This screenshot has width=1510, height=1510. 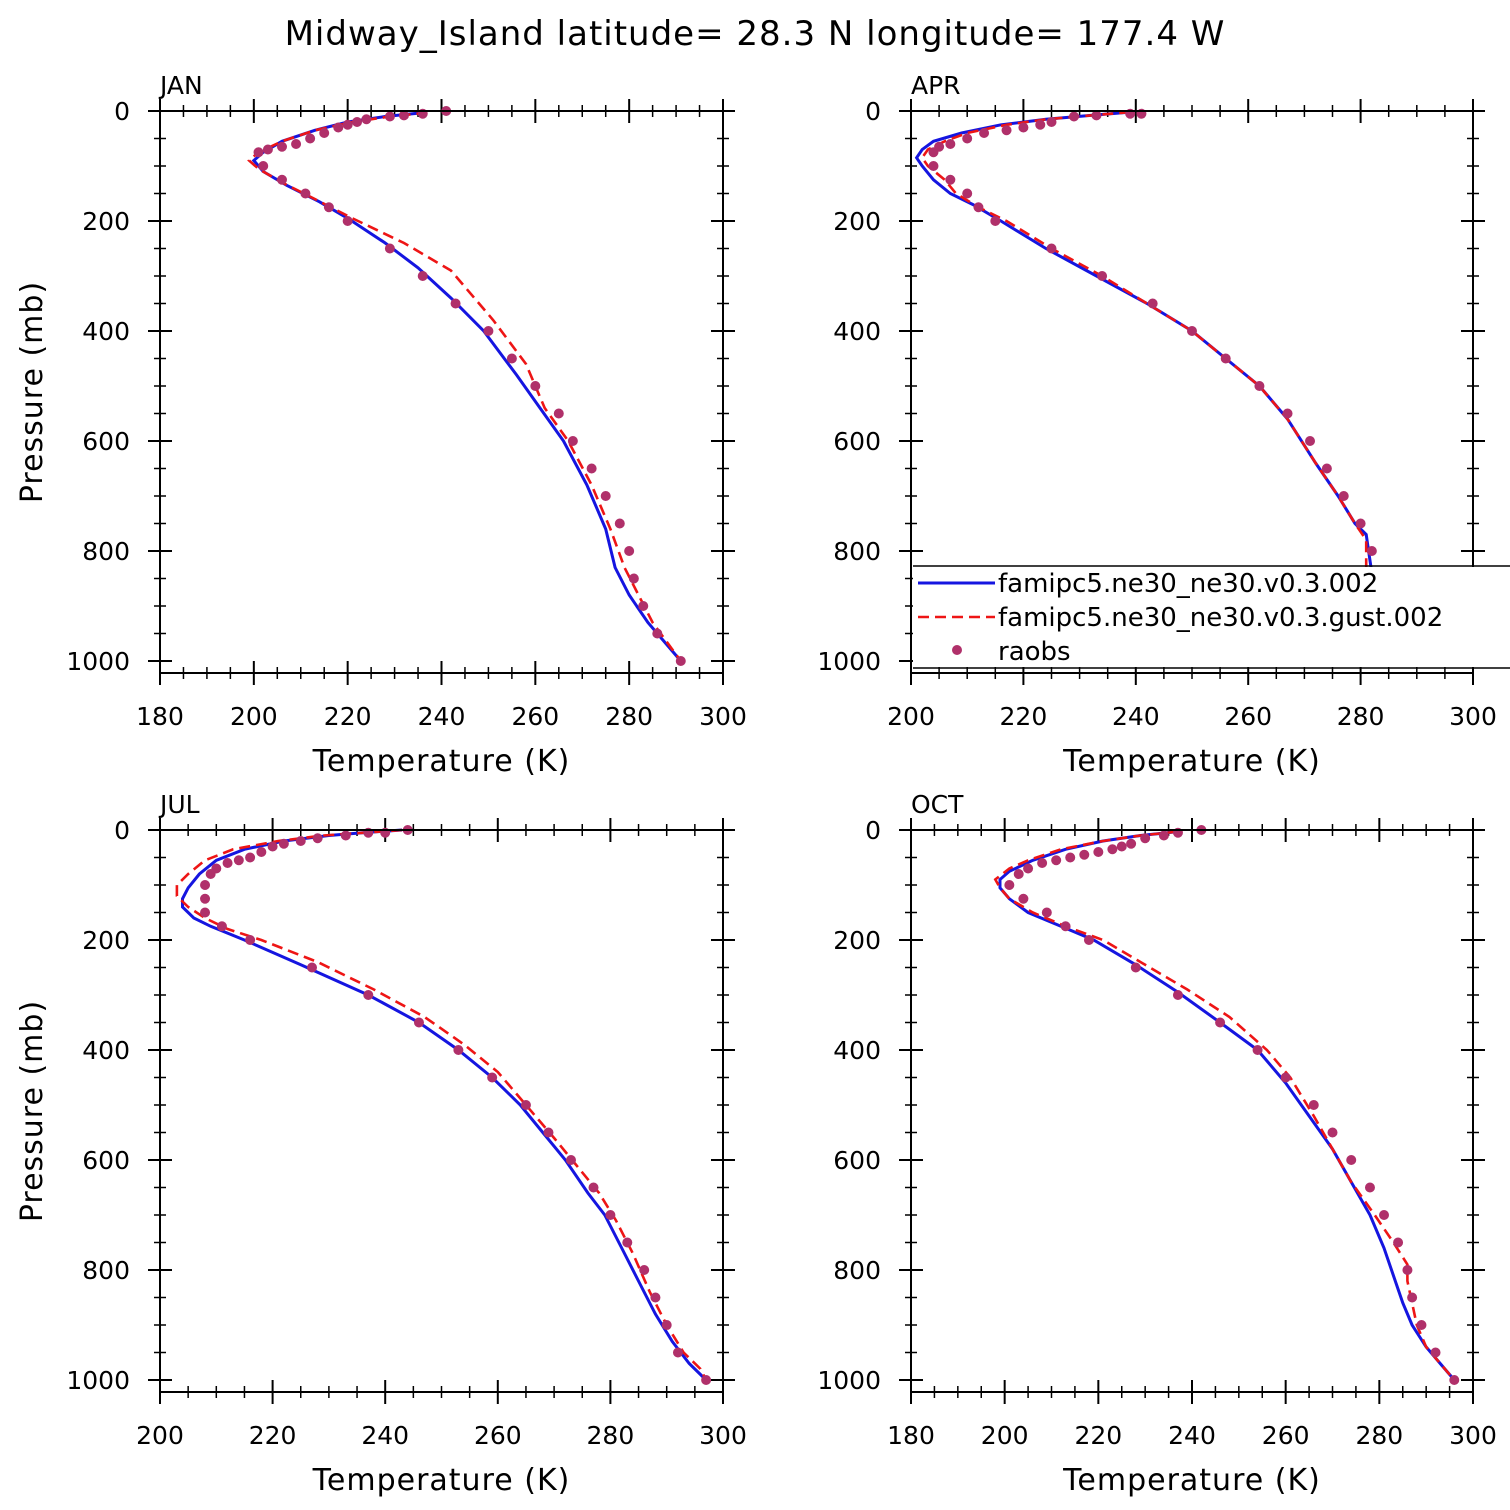 I want to click on panel-label-oct: OCT, so click(x=937, y=804).